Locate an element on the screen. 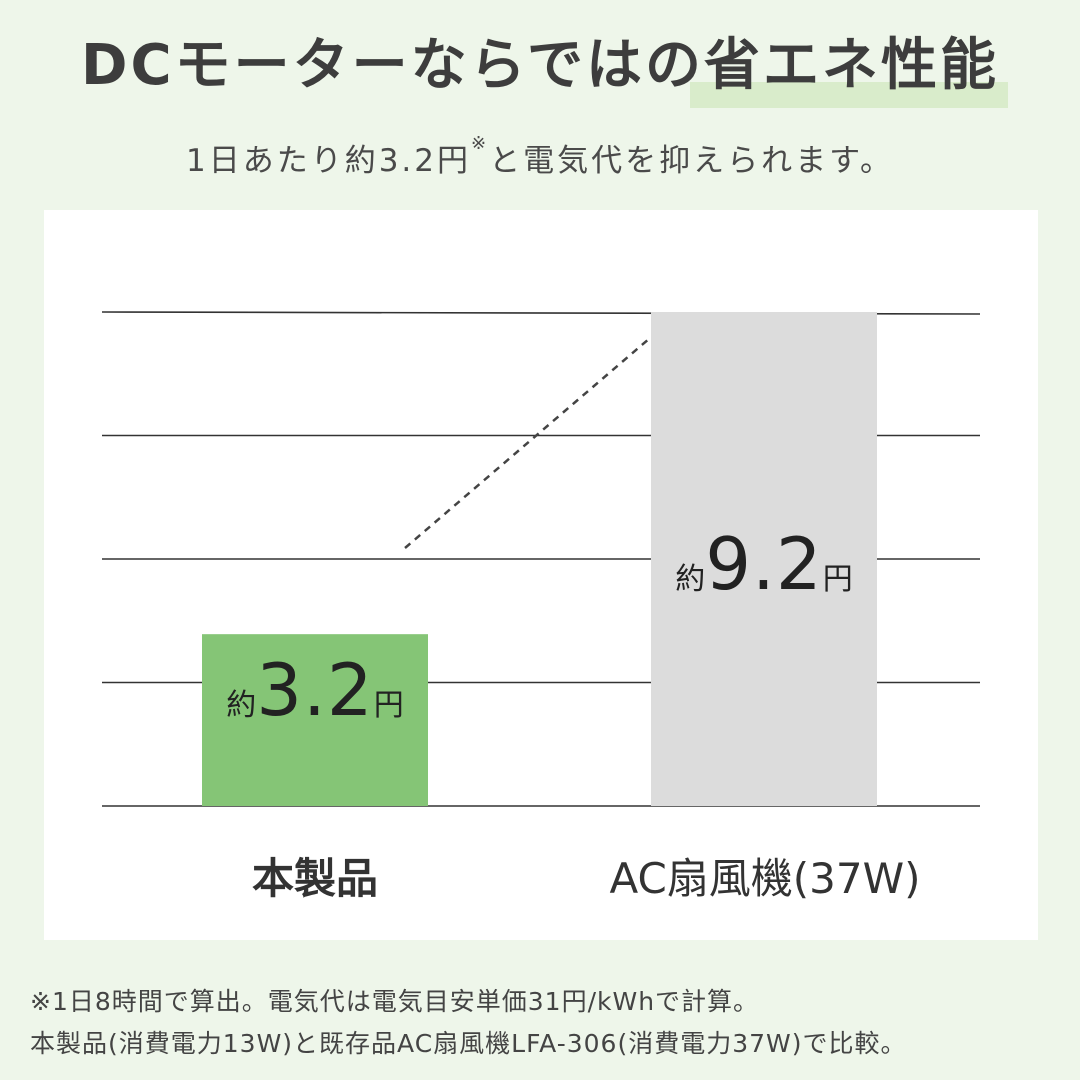  title-wrap: DCモーターならではの省エネ性能 is located at coordinates (540, 66).